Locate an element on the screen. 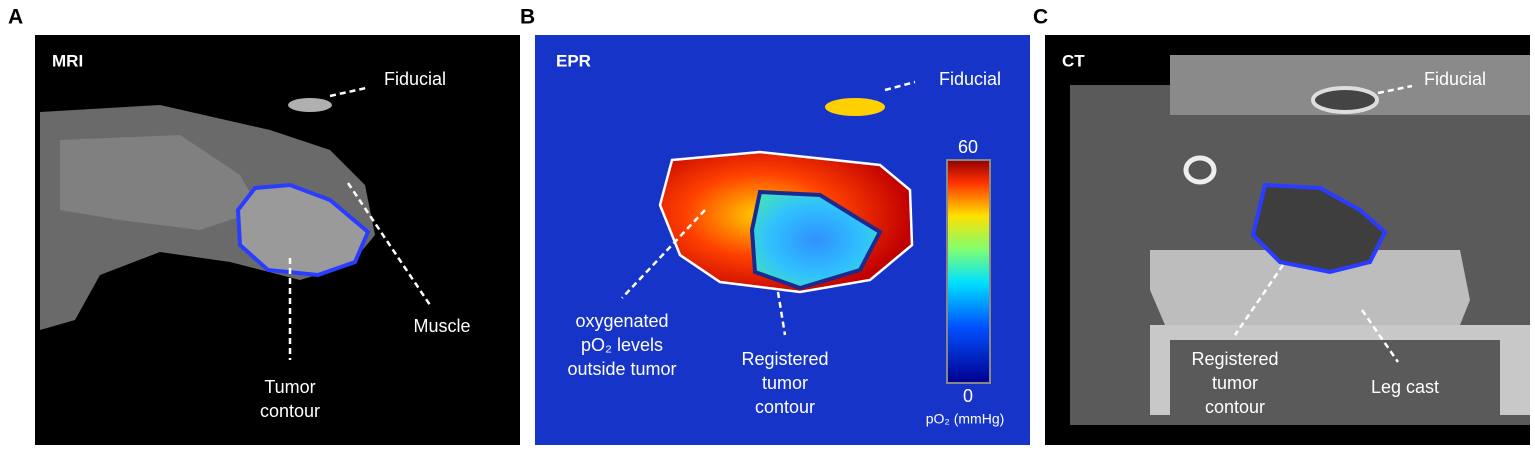 Image resolution: width=1535 pixels, height=452 pixels. annotation: outside tumor is located at coordinates (621, 369).